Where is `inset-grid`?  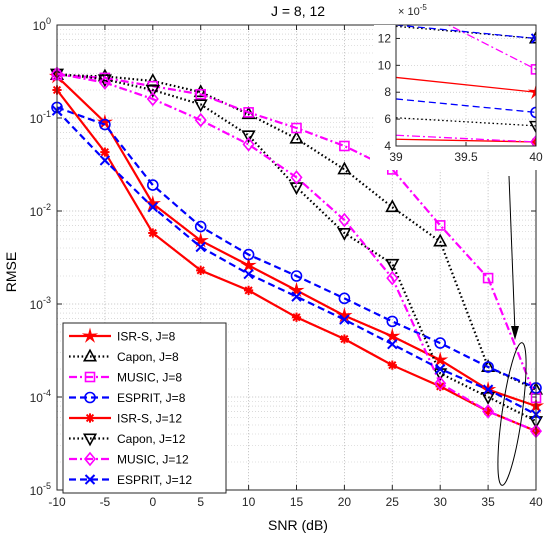 inset-grid is located at coordinates (466, 85).